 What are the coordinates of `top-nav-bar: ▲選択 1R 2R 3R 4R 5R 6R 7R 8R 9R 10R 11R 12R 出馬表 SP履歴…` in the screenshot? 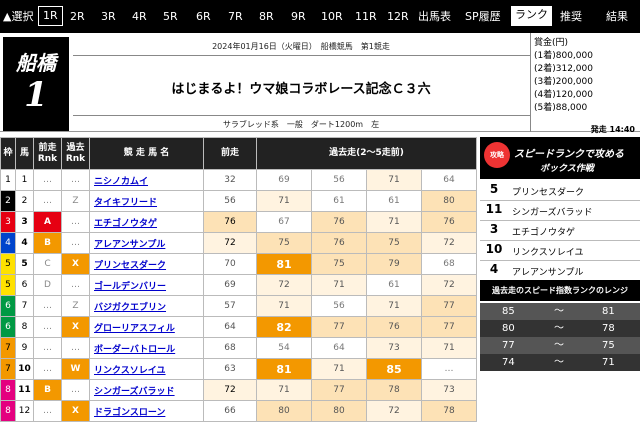 It's located at (320, 16).